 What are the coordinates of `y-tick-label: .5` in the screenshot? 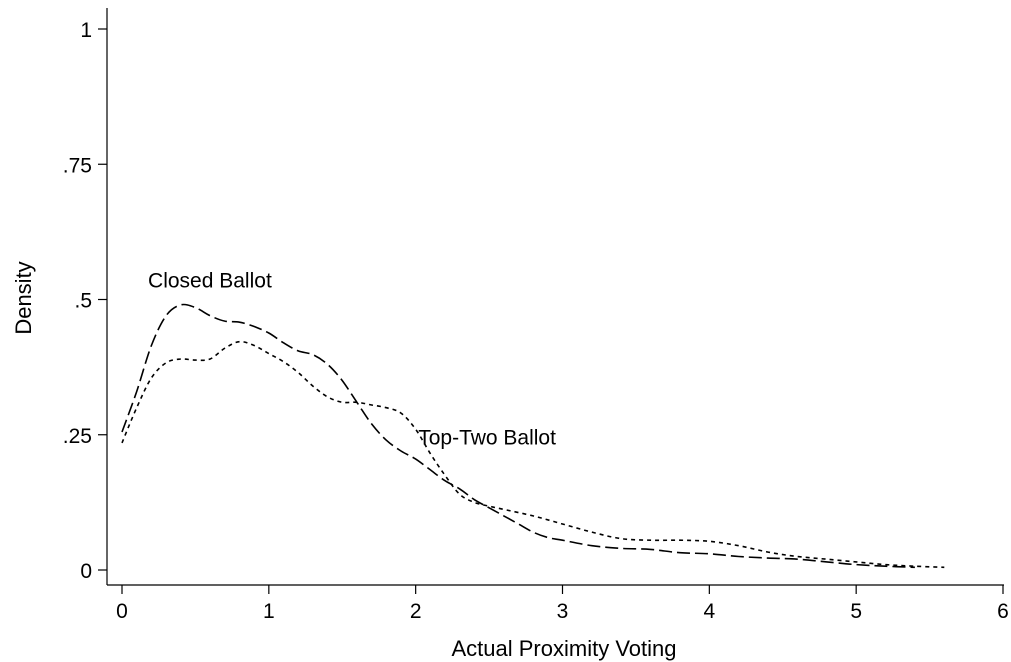 It's located at (83, 301).